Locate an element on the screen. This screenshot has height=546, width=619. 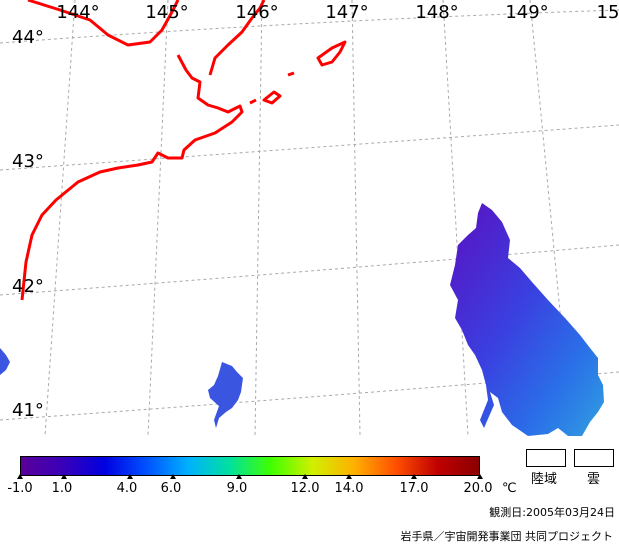
longitude-label: 145° is located at coordinates (167, 12).